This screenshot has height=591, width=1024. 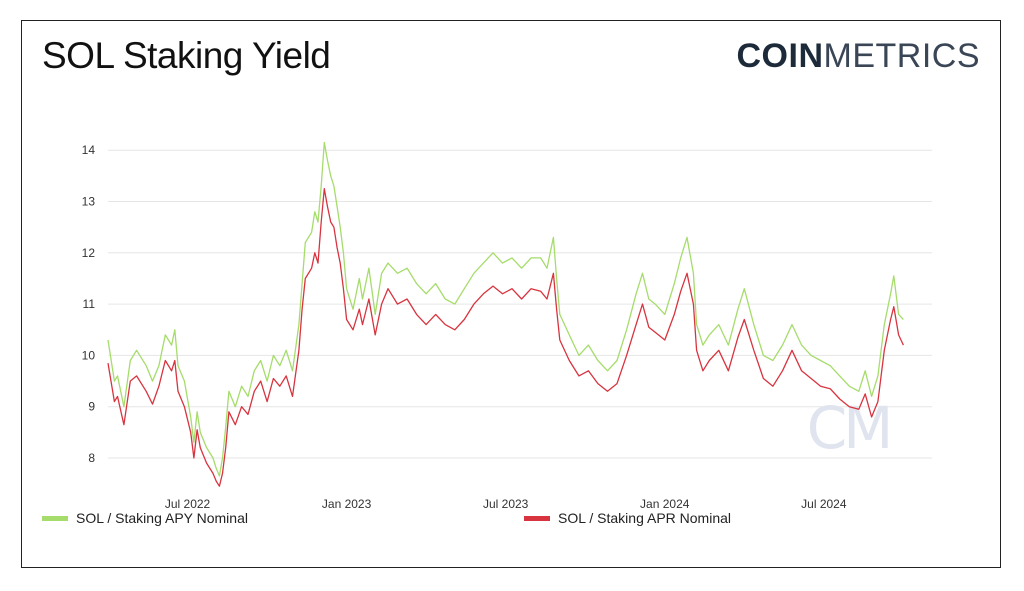 What do you see at coordinates (89, 355) in the screenshot?
I see `y-tick-label-10: 10` at bounding box center [89, 355].